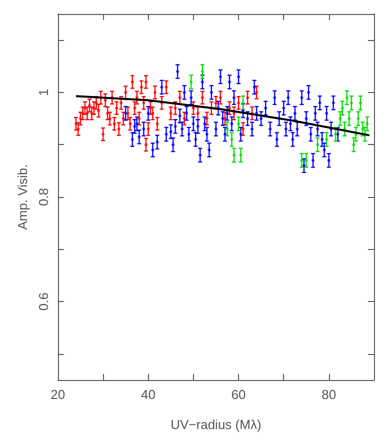 Image resolution: width=392 pixels, height=442 pixels. What do you see at coordinates (22, 197) in the screenshot?
I see `y-axis-title: Amp. Visib.` at bounding box center [22, 197].